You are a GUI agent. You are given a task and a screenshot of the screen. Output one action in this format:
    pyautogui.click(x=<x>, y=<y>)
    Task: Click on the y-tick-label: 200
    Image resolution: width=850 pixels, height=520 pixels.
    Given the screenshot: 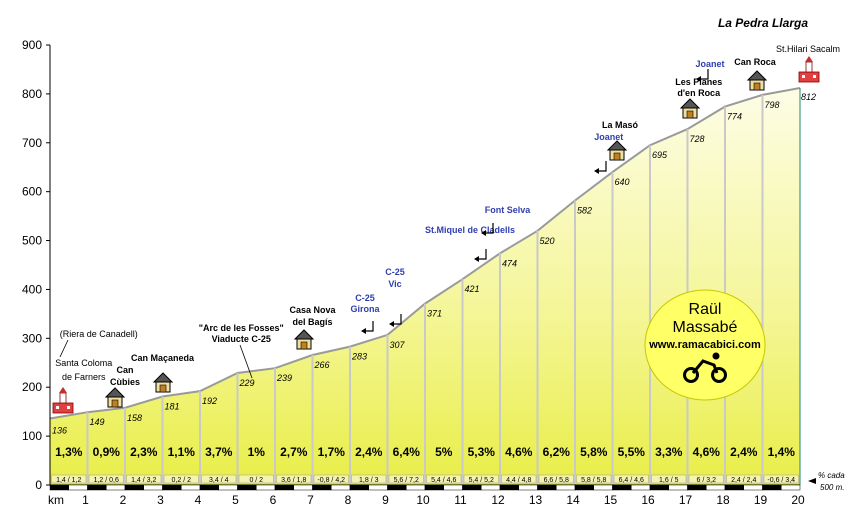 What is the action you would take?
    pyautogui.click(x=32, y=387)
    